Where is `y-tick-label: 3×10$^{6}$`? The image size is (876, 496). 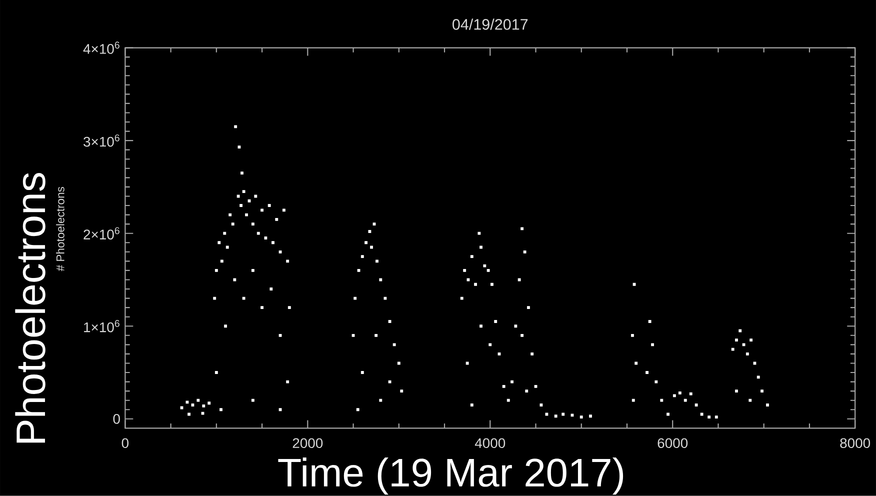 y-tick-label: 3×10$^{6}$ is located at coordinates (102, 140).